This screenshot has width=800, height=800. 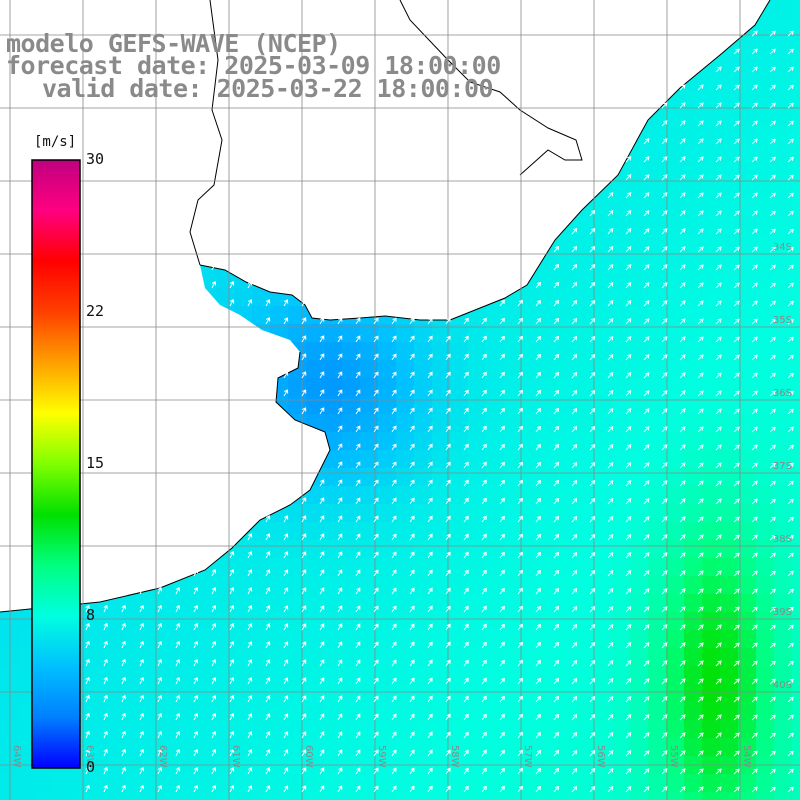 What do you see at coordinates (16, 756) in the screenshot?
I see `lon-label: 64W` at bounding box center [16, 756].